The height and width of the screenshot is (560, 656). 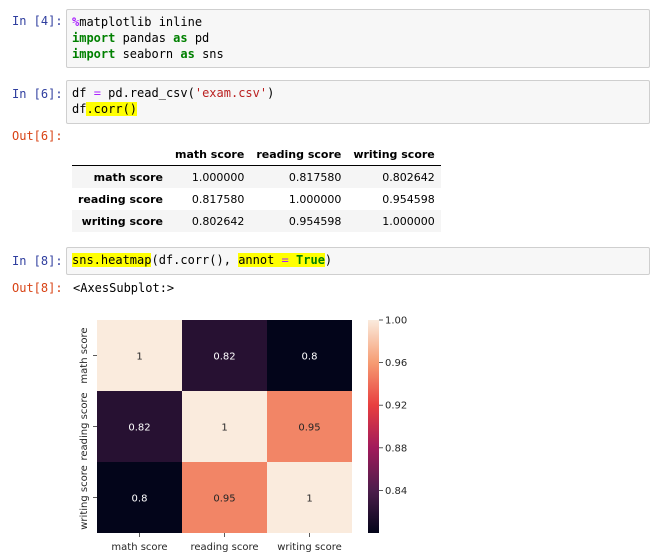 I want to click on x-tick-label: math score, so click(x=139, y=547).